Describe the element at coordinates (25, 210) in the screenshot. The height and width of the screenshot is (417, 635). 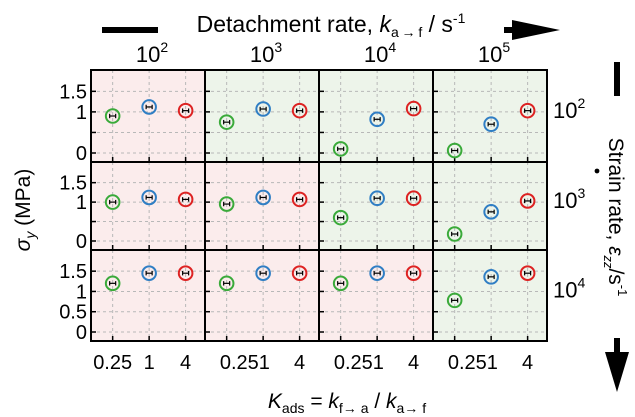
I see `y-axis-label: σy (MPa)` at that location.